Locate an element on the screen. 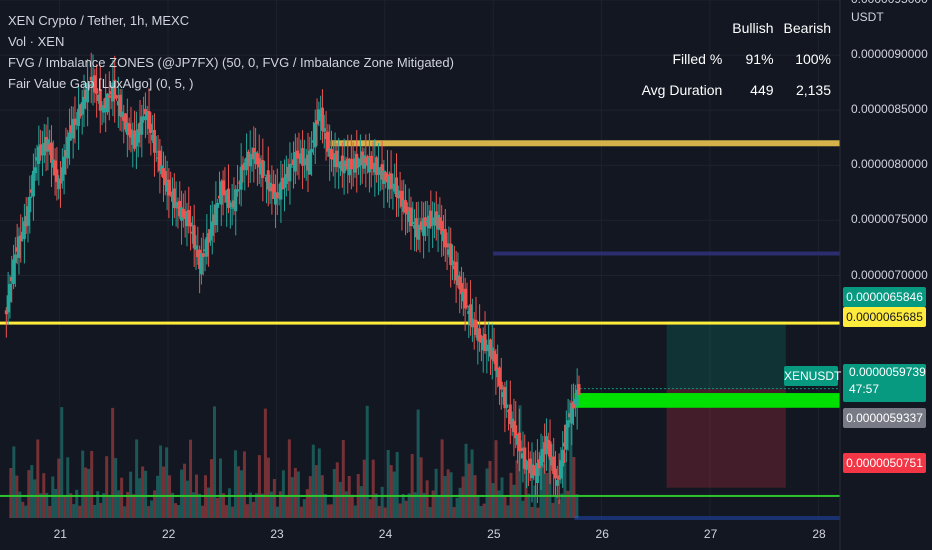 Image resolution: width=932 pixels, height=550 pixels. stats-header-bullish: Bullish is located at coordinates (753, 28).